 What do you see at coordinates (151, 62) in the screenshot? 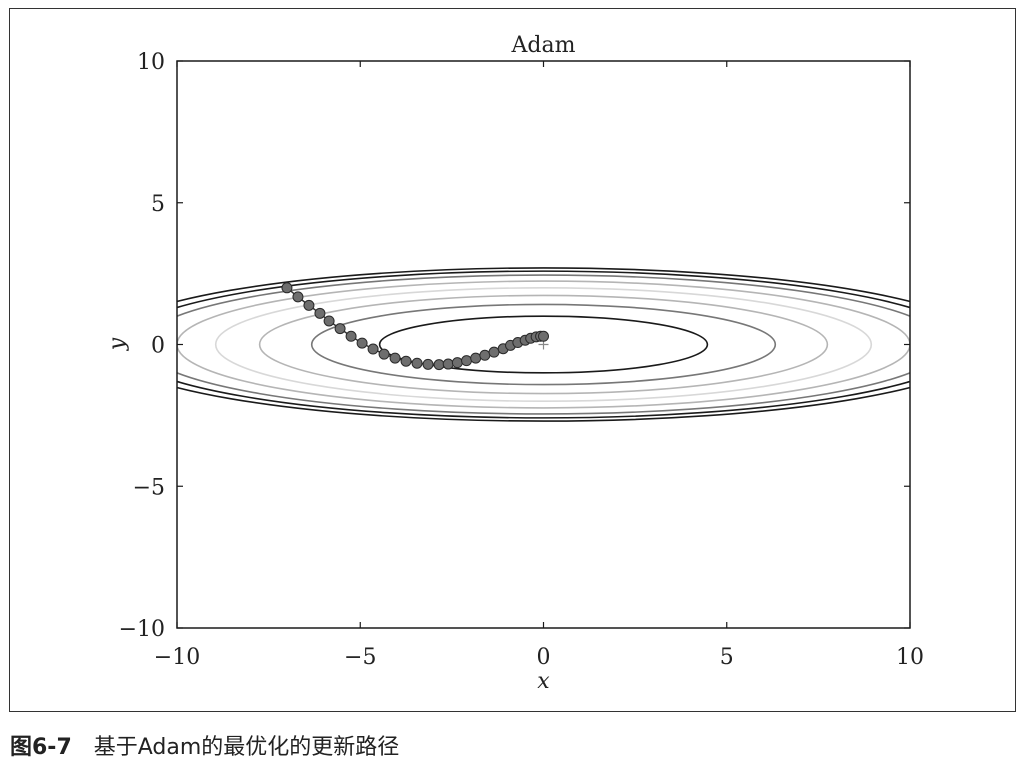
I see `y-tick-label-4: 10` at bounding box center [151, 62].